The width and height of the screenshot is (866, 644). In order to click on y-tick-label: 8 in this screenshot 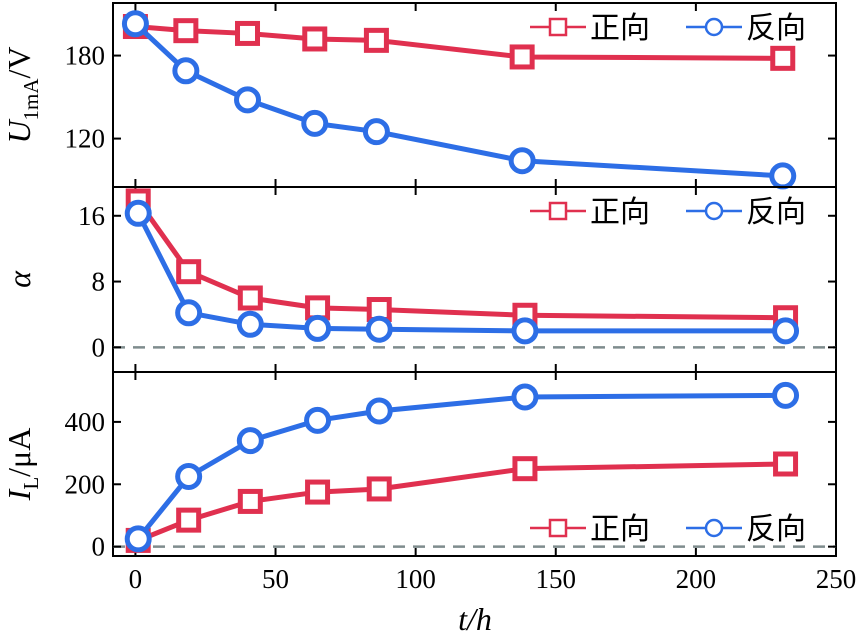, I will do `click(99, 282)`.